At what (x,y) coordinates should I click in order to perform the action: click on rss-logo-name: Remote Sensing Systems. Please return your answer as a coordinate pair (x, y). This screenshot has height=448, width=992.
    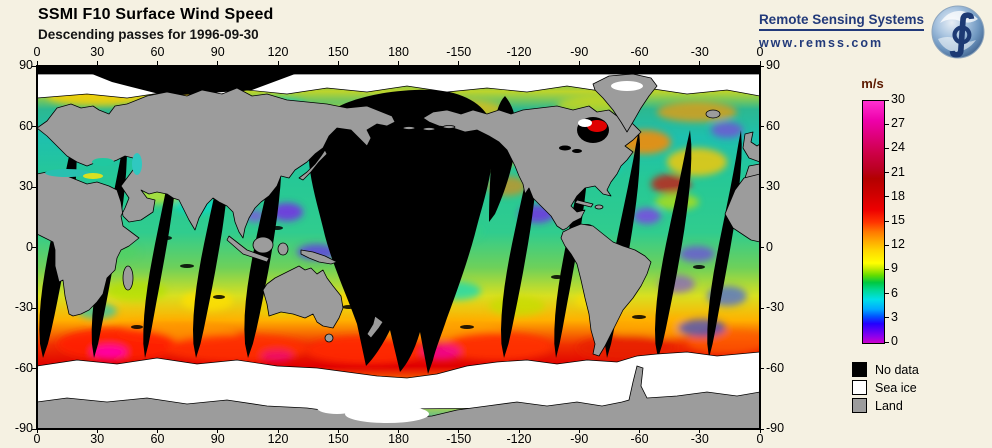
    Looking at the image, I should click on (841, 21).